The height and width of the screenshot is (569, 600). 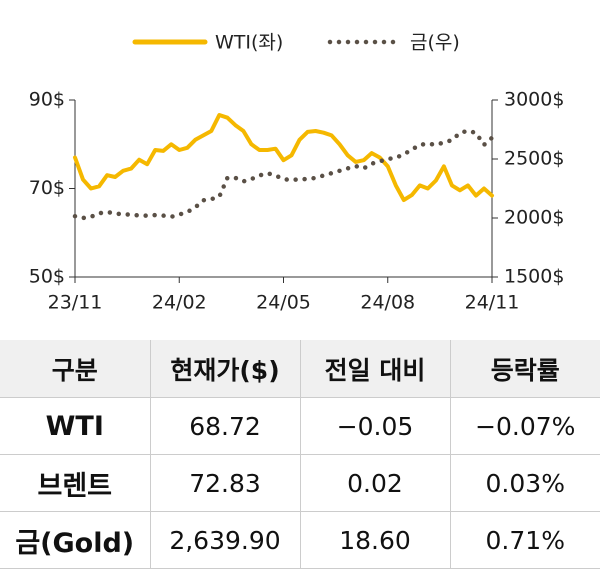 What do you see at coordinates (374, 426) in the screenshot?
I see `cell: −0.05` at bounding box center [374, 426].